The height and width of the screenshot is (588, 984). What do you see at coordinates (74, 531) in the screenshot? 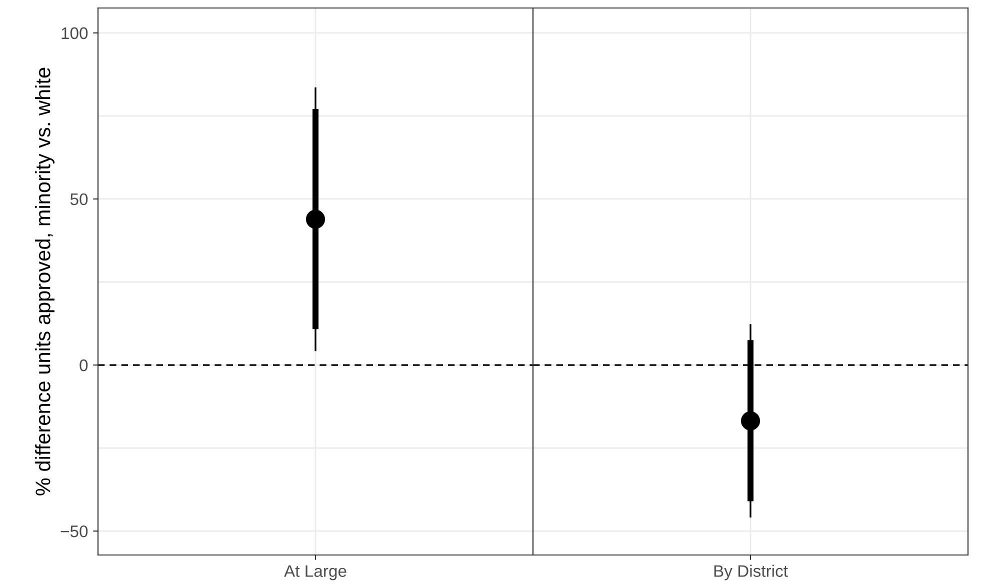
I see `y-tick-label: −50` at bounding box center [74, 531].